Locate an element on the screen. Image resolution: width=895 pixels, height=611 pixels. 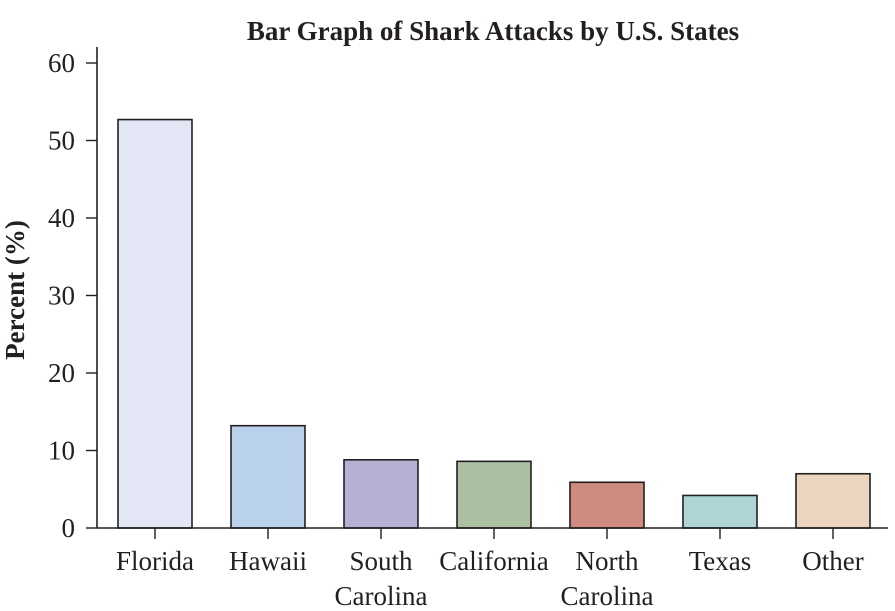
y-tick-label-20: 20 is located at coordinates (61, 373).